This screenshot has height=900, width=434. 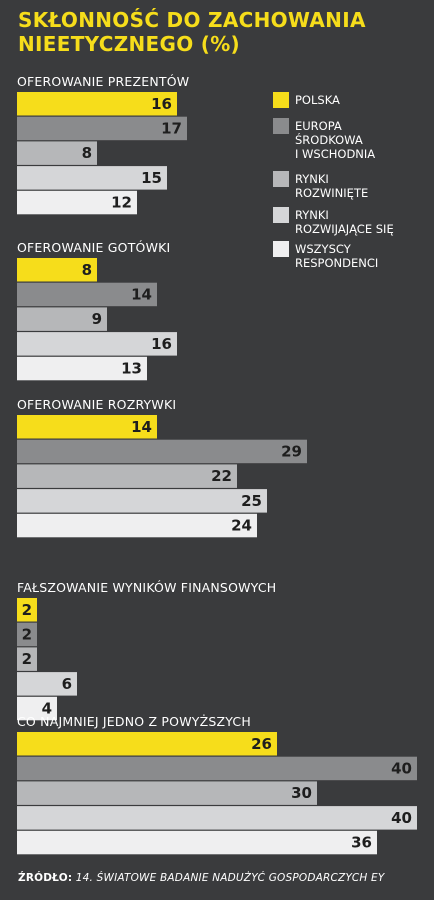 What do you see at coordinates (251, 501) in the screenshot?
I see `bar-value-label: 25` at bounding box center [251, 501].